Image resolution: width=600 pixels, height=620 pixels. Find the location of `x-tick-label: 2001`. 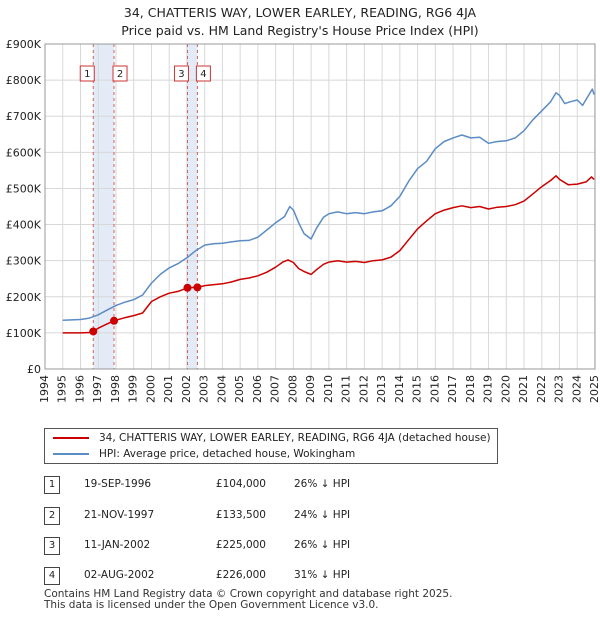

x-tick-label: 2001 is located at coordinates (168, 389).